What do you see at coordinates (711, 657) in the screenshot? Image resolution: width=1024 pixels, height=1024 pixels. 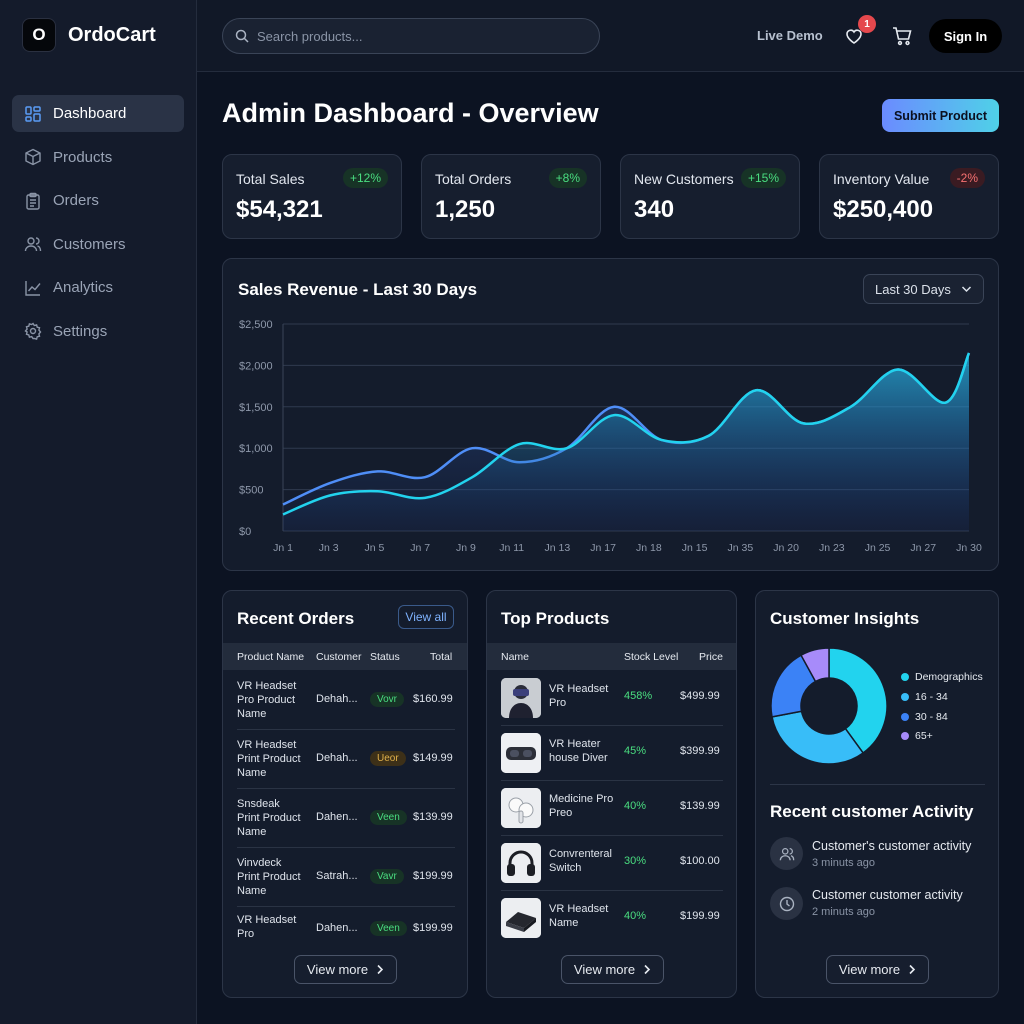 I see `column-header: Price` at bounding box center [711, 657].